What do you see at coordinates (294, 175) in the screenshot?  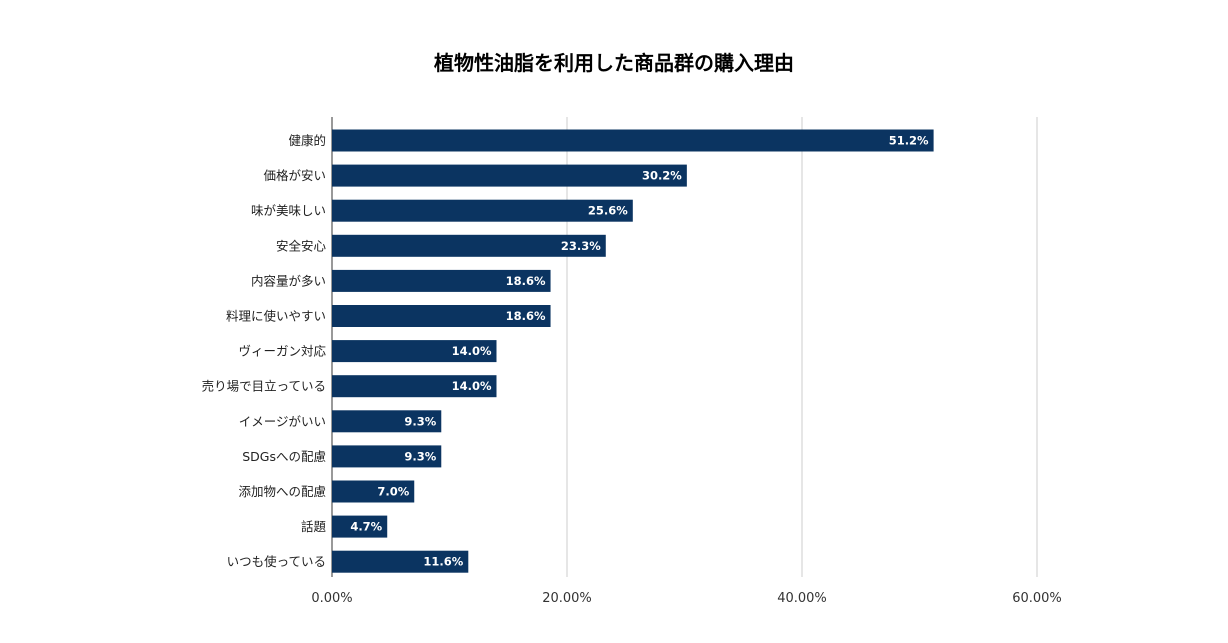 I see `category-label: 価格が安い` at bounding box center [294, 175].